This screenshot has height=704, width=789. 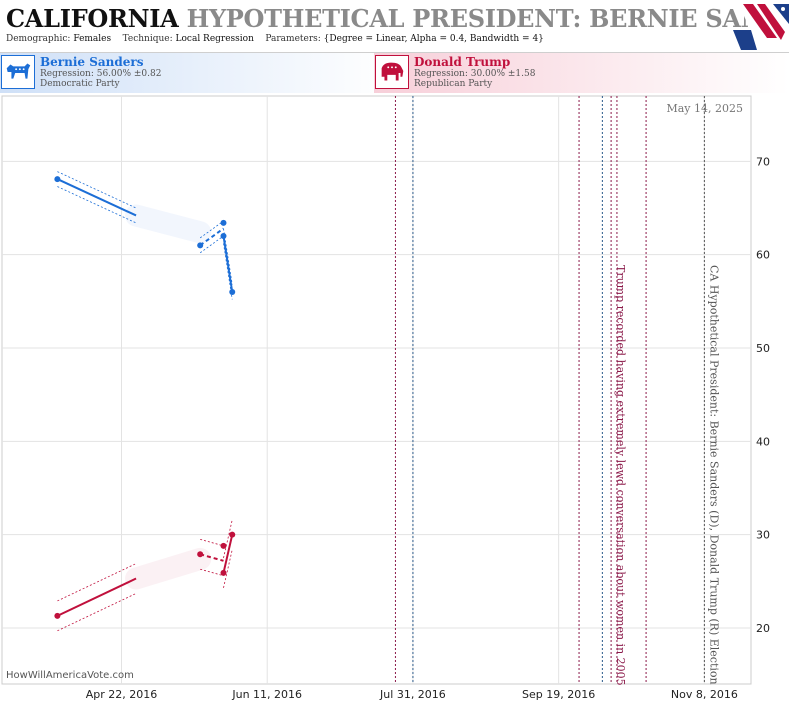 What do you see at coordinates (704, 694) in the screenshot?
I see `x-tick-label: Nov 8, 2016` at bounding box center [704, 694].